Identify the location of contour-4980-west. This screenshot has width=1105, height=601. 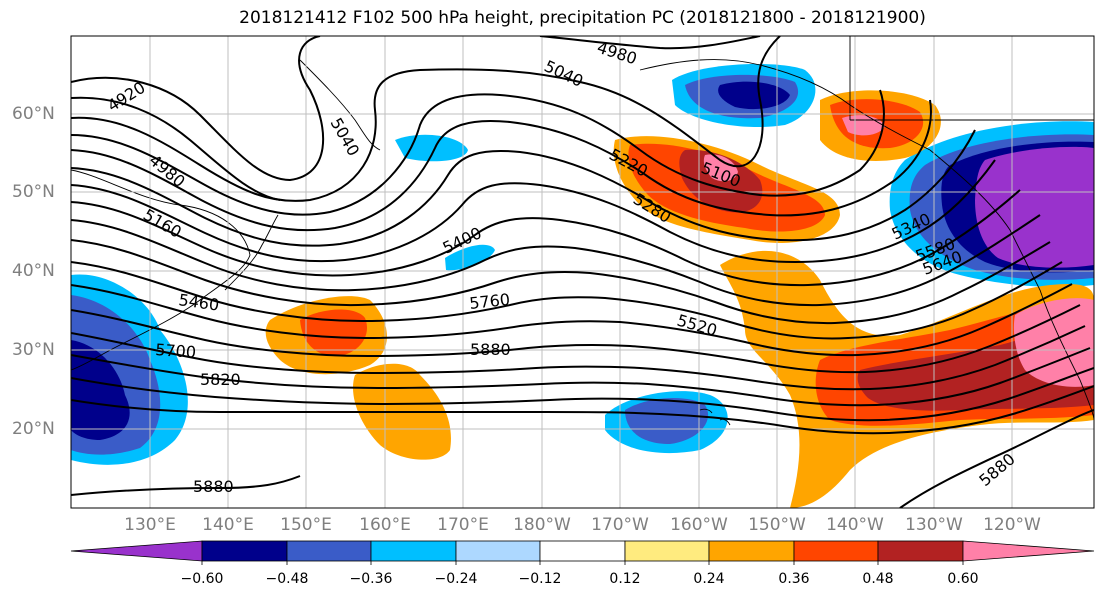
(176, 148).